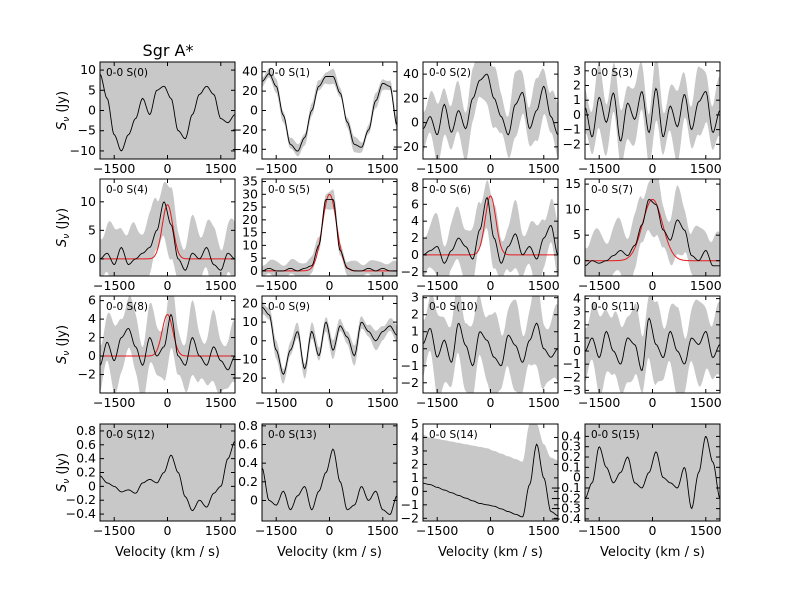  Describe the element at coordinates (63, 291) in the screenshot. I see `y-axis-labels: Sν (Jy) Sν (Jy) Sν (Jy) Sν (Jy)` at that location.